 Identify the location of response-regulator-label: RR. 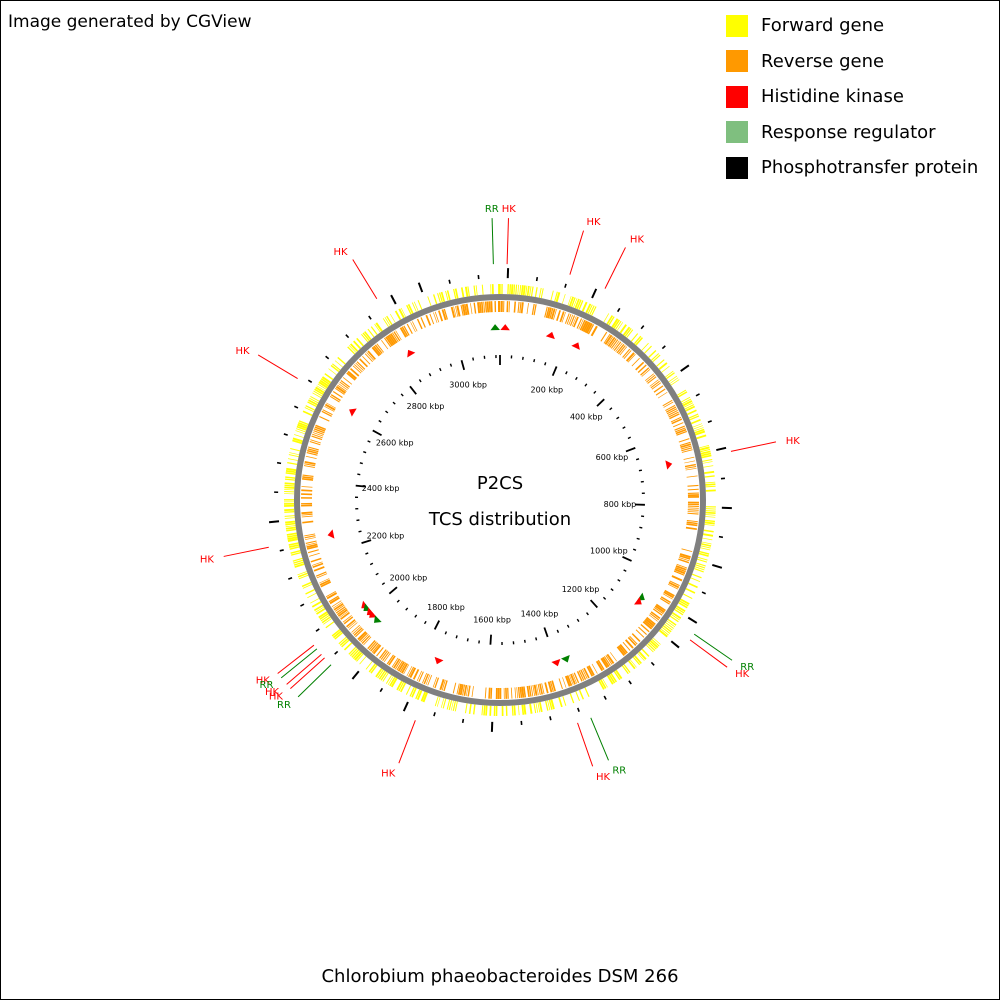
(747, 667).